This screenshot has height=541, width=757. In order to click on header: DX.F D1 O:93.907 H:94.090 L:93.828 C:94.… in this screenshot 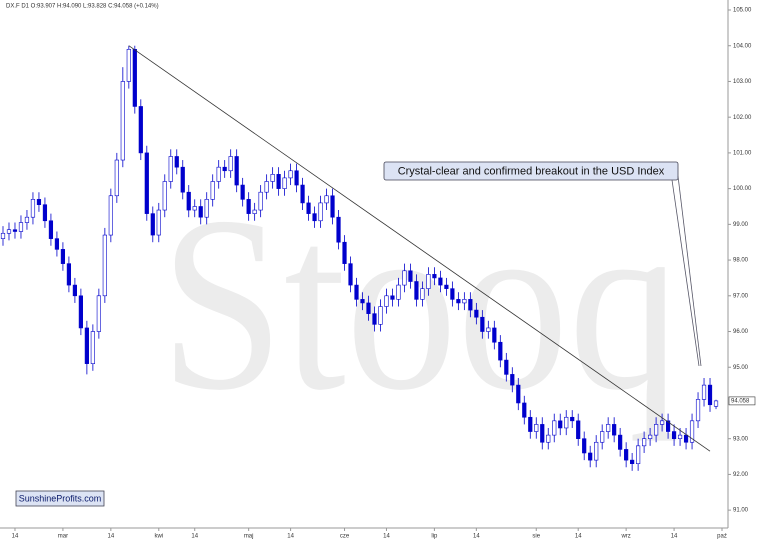, I will do `click(82, 7)`.